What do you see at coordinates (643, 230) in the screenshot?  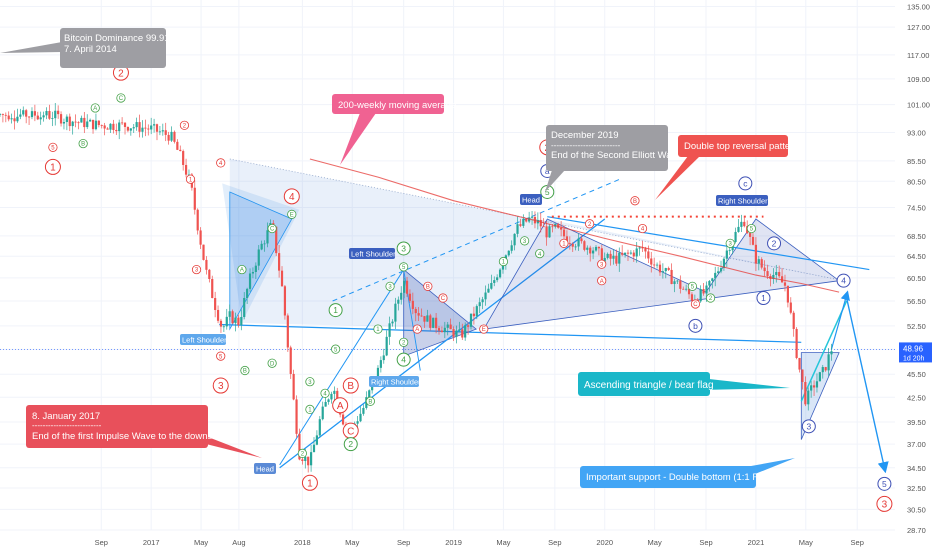 I see `wave-label-text: 4` at bounding box center [643, 230].